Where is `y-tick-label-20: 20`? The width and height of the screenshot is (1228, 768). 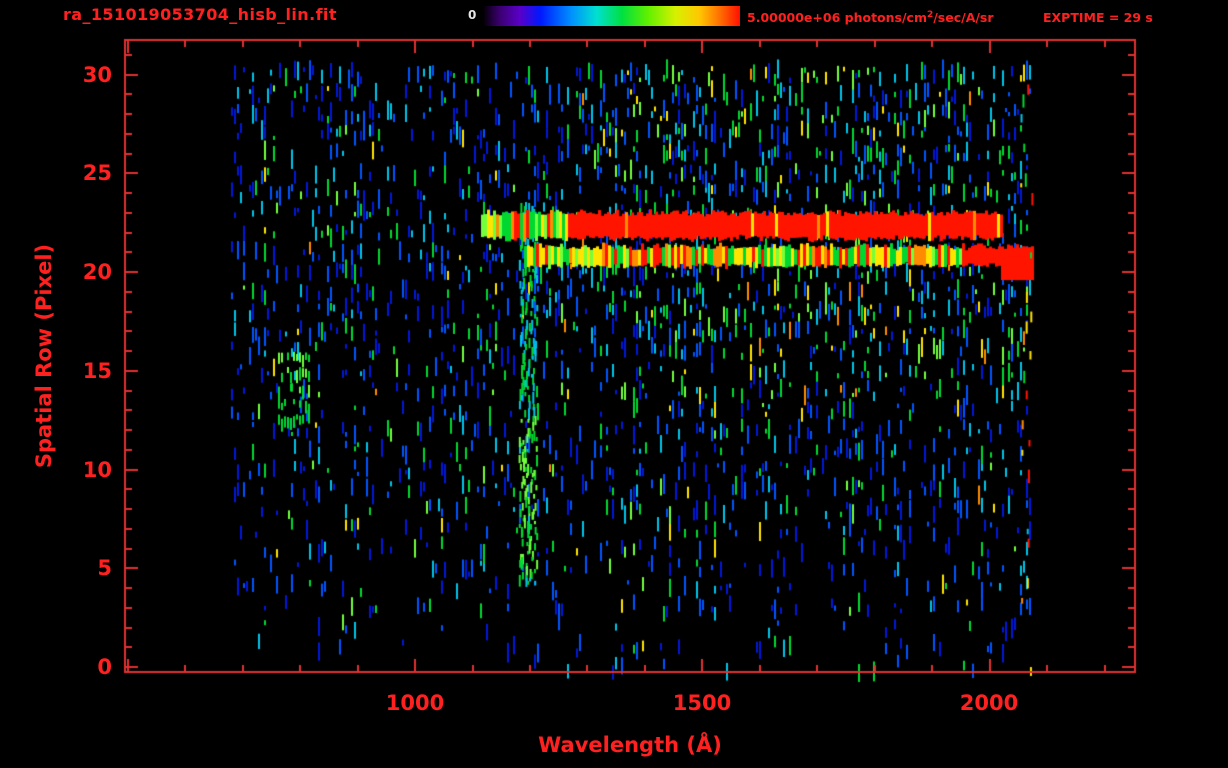 y-tick-label-20: 20 is located at coordinates (97, 272).